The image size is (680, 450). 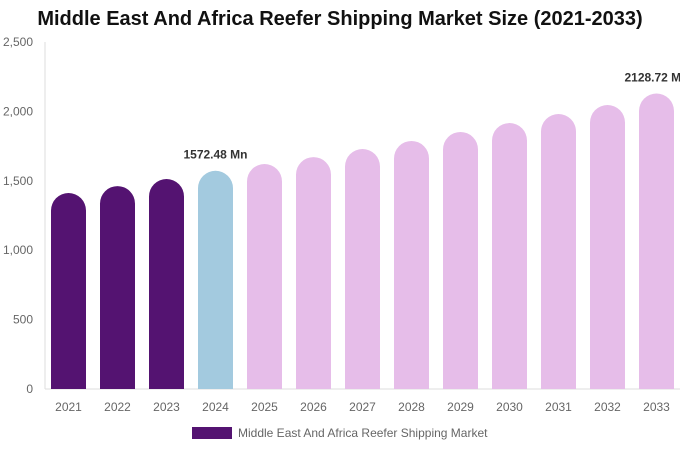 What do you see at coordinates (18, 42) in the screenshot?
I see `y-tick-label: 2,500` at bounding box center [18, 42].